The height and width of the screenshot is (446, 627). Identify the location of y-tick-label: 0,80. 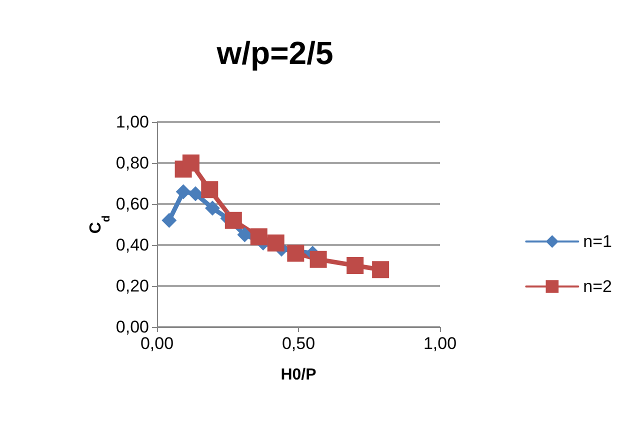
(132, 163).